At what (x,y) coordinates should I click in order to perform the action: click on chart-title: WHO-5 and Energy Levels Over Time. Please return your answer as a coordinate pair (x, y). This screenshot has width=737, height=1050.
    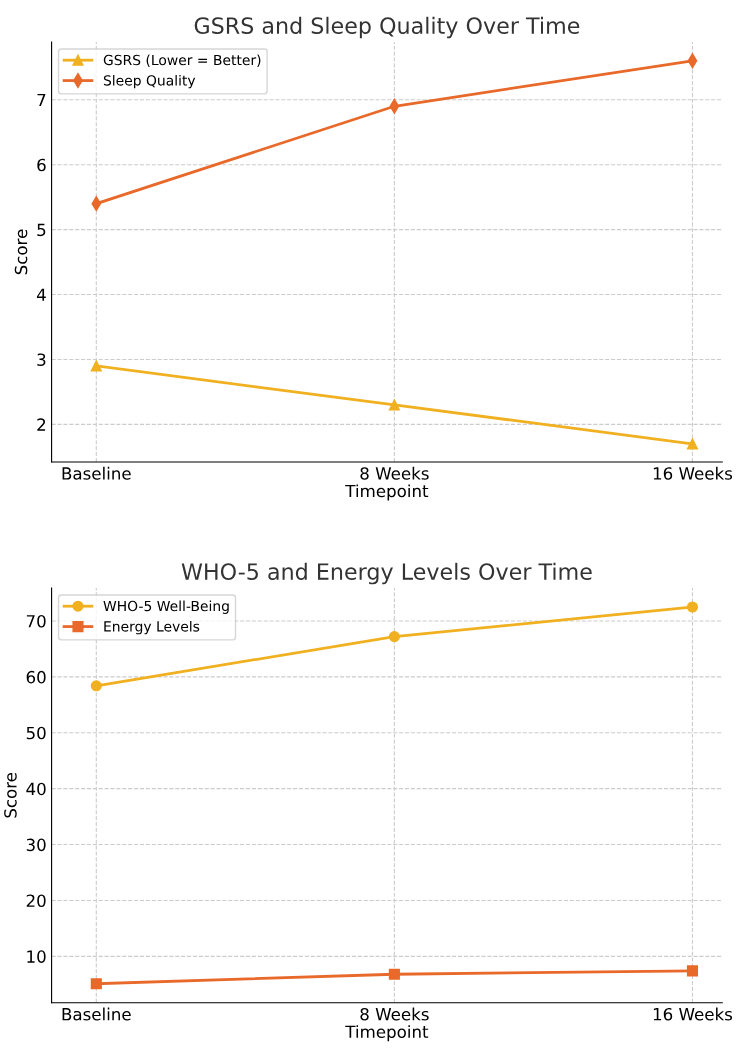
    Looking at the image, I should click on (386, 573).